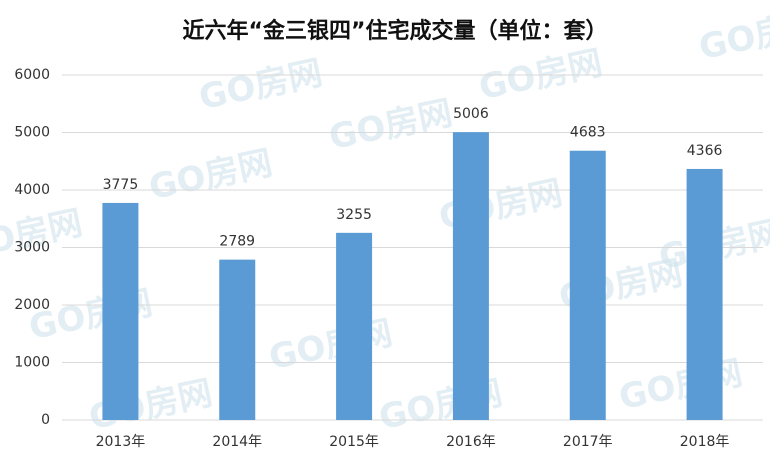  I want to click on x-tick-label: 2014年, so click(237, 442).